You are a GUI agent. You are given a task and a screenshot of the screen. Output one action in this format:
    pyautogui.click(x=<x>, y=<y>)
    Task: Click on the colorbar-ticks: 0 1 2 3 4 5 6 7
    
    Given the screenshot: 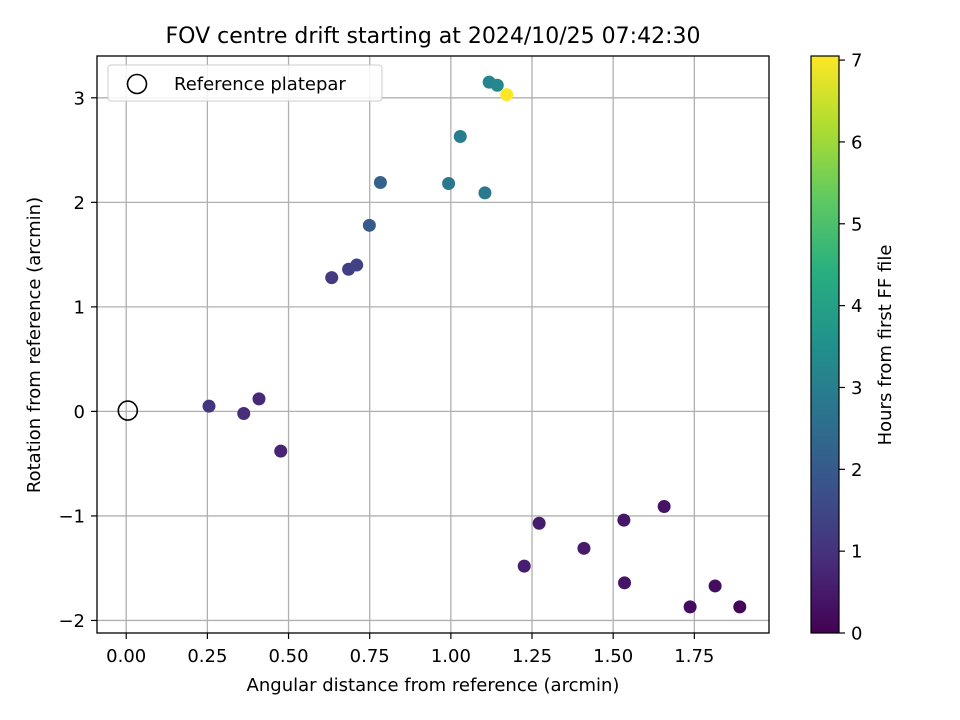 What is the action you would take?
    pyautogui.click(x=850, y=348)
    